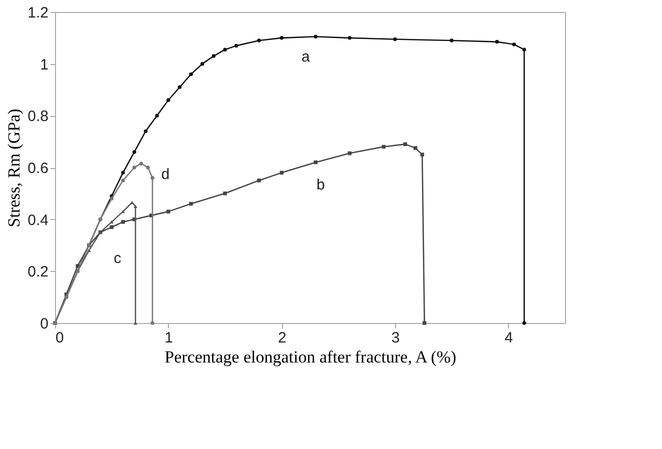  I want to click on series-label: d, so click(165, 174).